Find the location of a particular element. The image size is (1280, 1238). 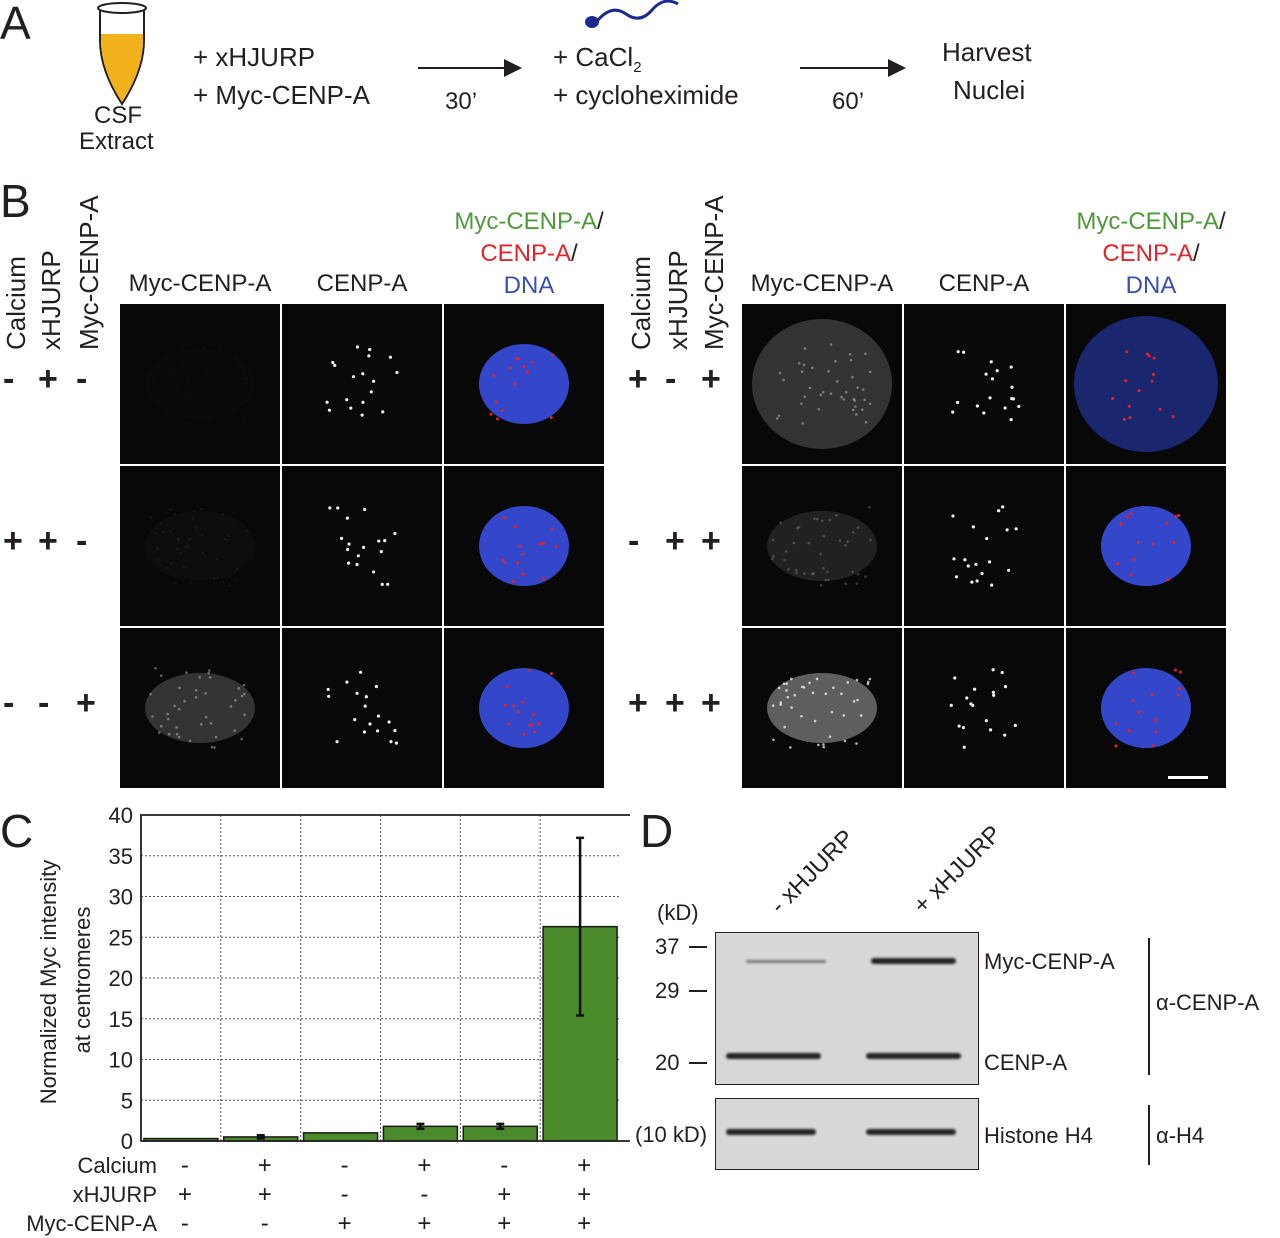

step1-line1: + xHJURP is located at coordinates (254, 57).